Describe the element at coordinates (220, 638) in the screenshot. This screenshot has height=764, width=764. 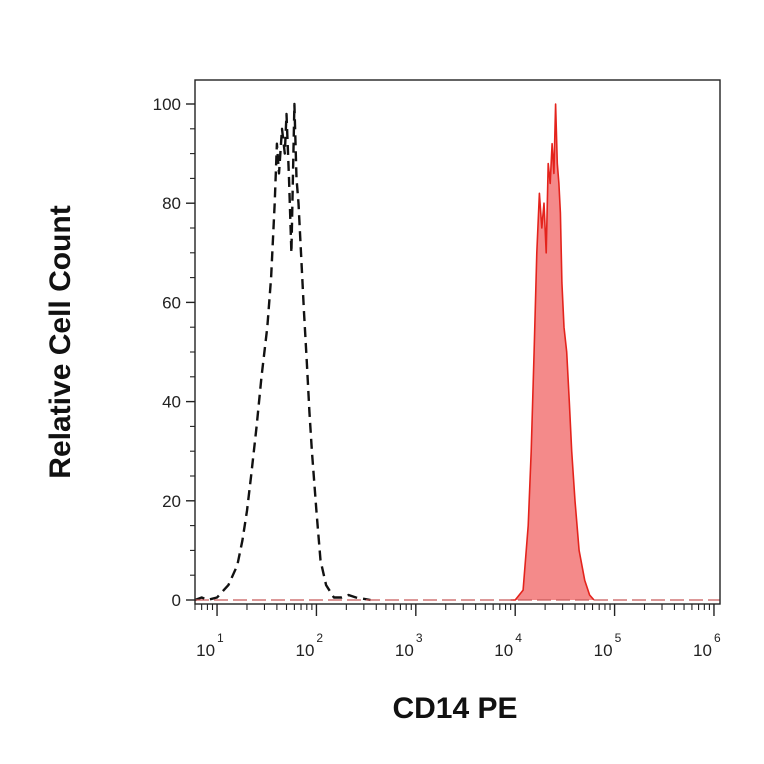
I see `x-tick-exponent-0: 1` at that location.